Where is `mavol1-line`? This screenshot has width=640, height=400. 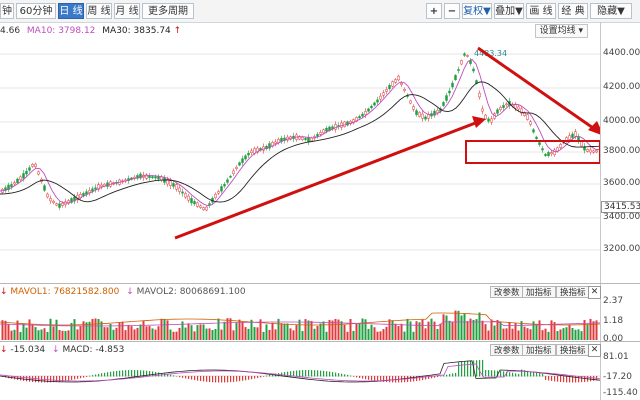
mavol1-line is located at coordinates (300, 319).